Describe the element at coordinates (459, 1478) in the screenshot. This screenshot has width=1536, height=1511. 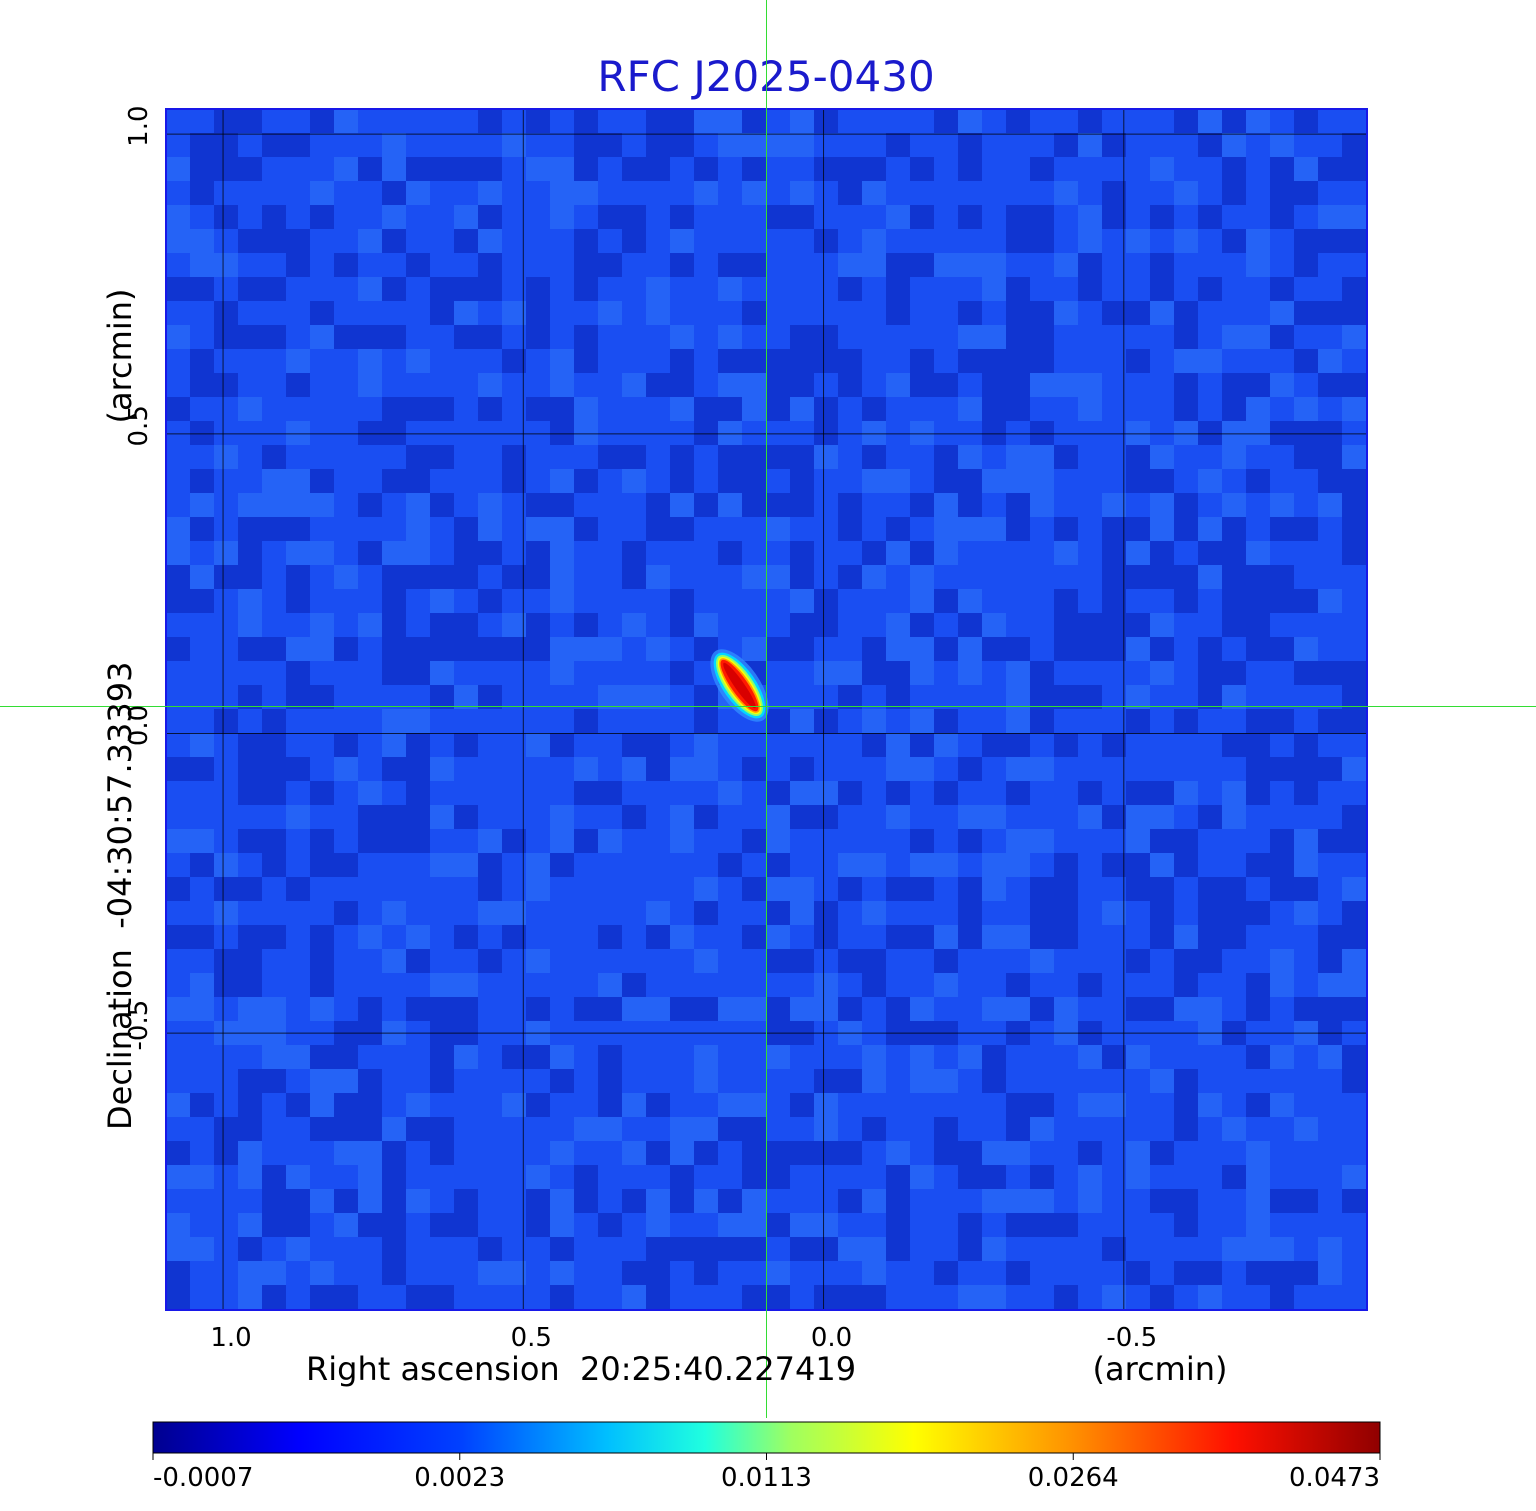
I see `colorbar-tick-label: 0.0023` at that location.